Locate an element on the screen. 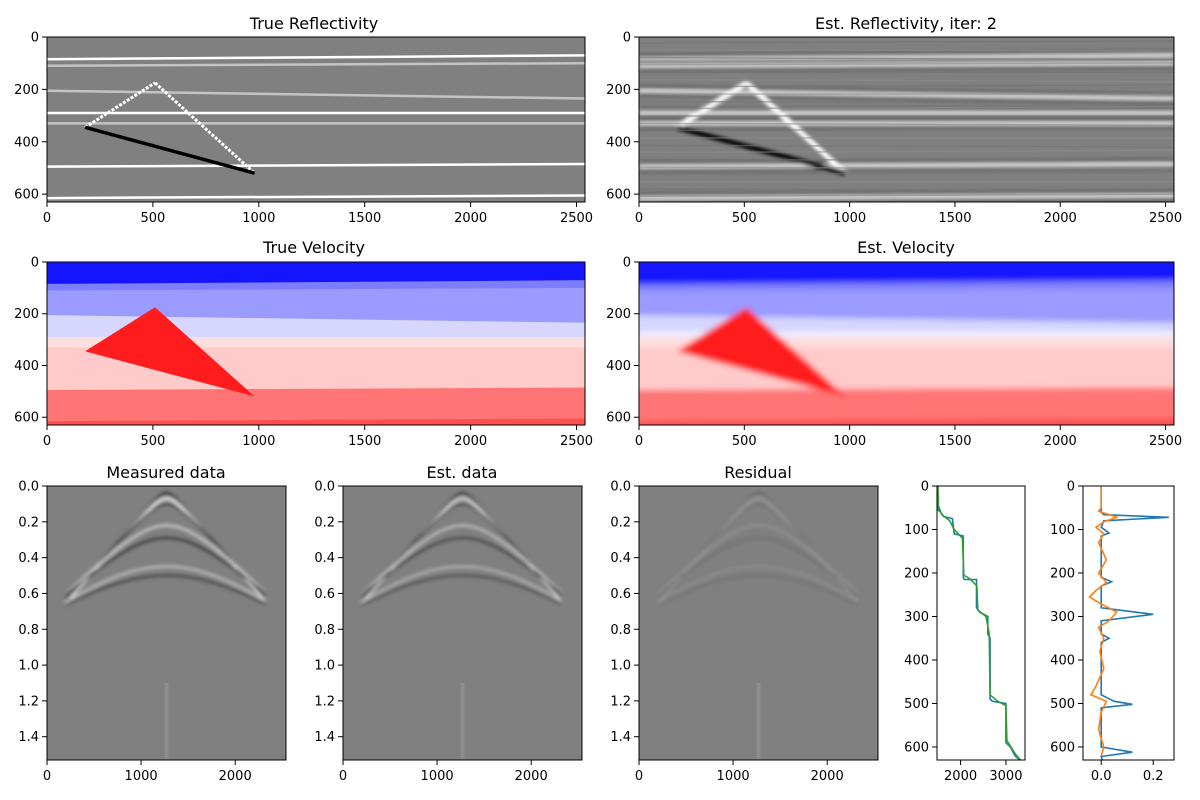 Image resolution: width=1200 pixels, height=800 pixels. x-tick-label: 500 is located at coordinates (152, 441).